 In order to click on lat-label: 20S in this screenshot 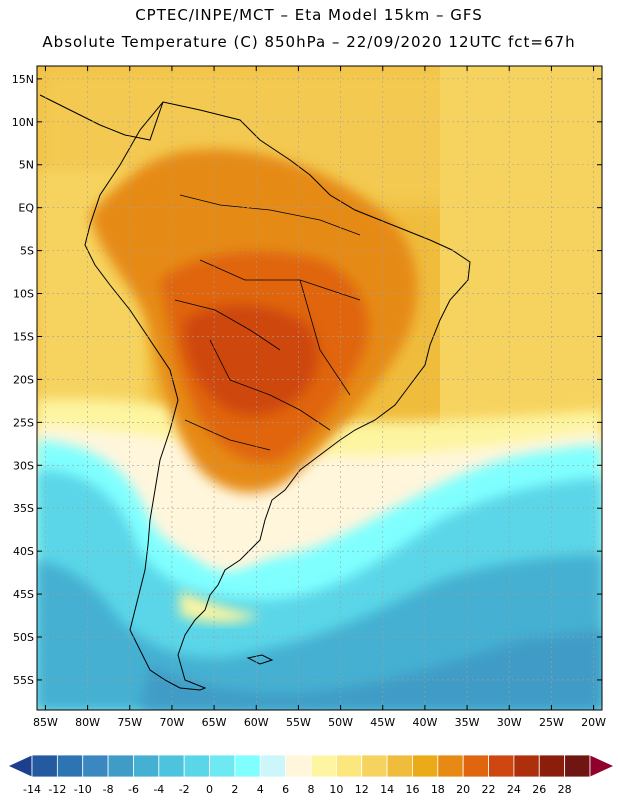, I will do `click(23, 379)`.